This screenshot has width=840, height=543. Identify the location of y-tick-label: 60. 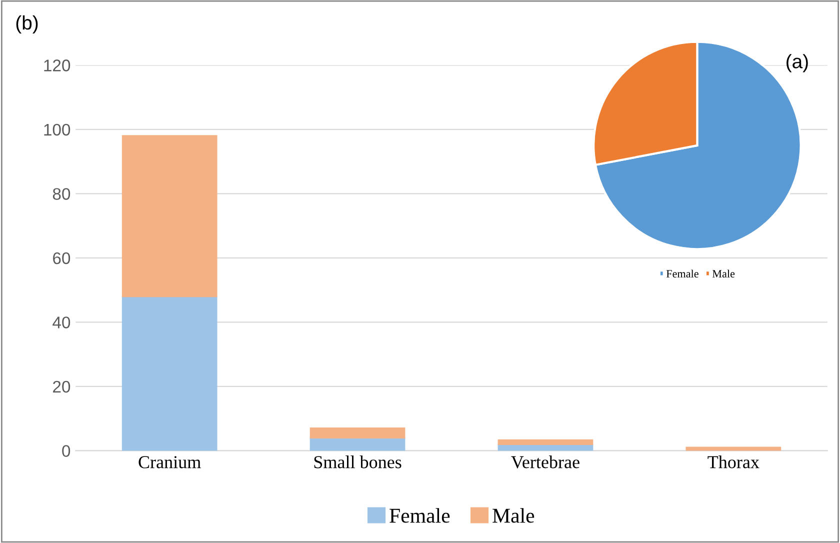
(61, 258).